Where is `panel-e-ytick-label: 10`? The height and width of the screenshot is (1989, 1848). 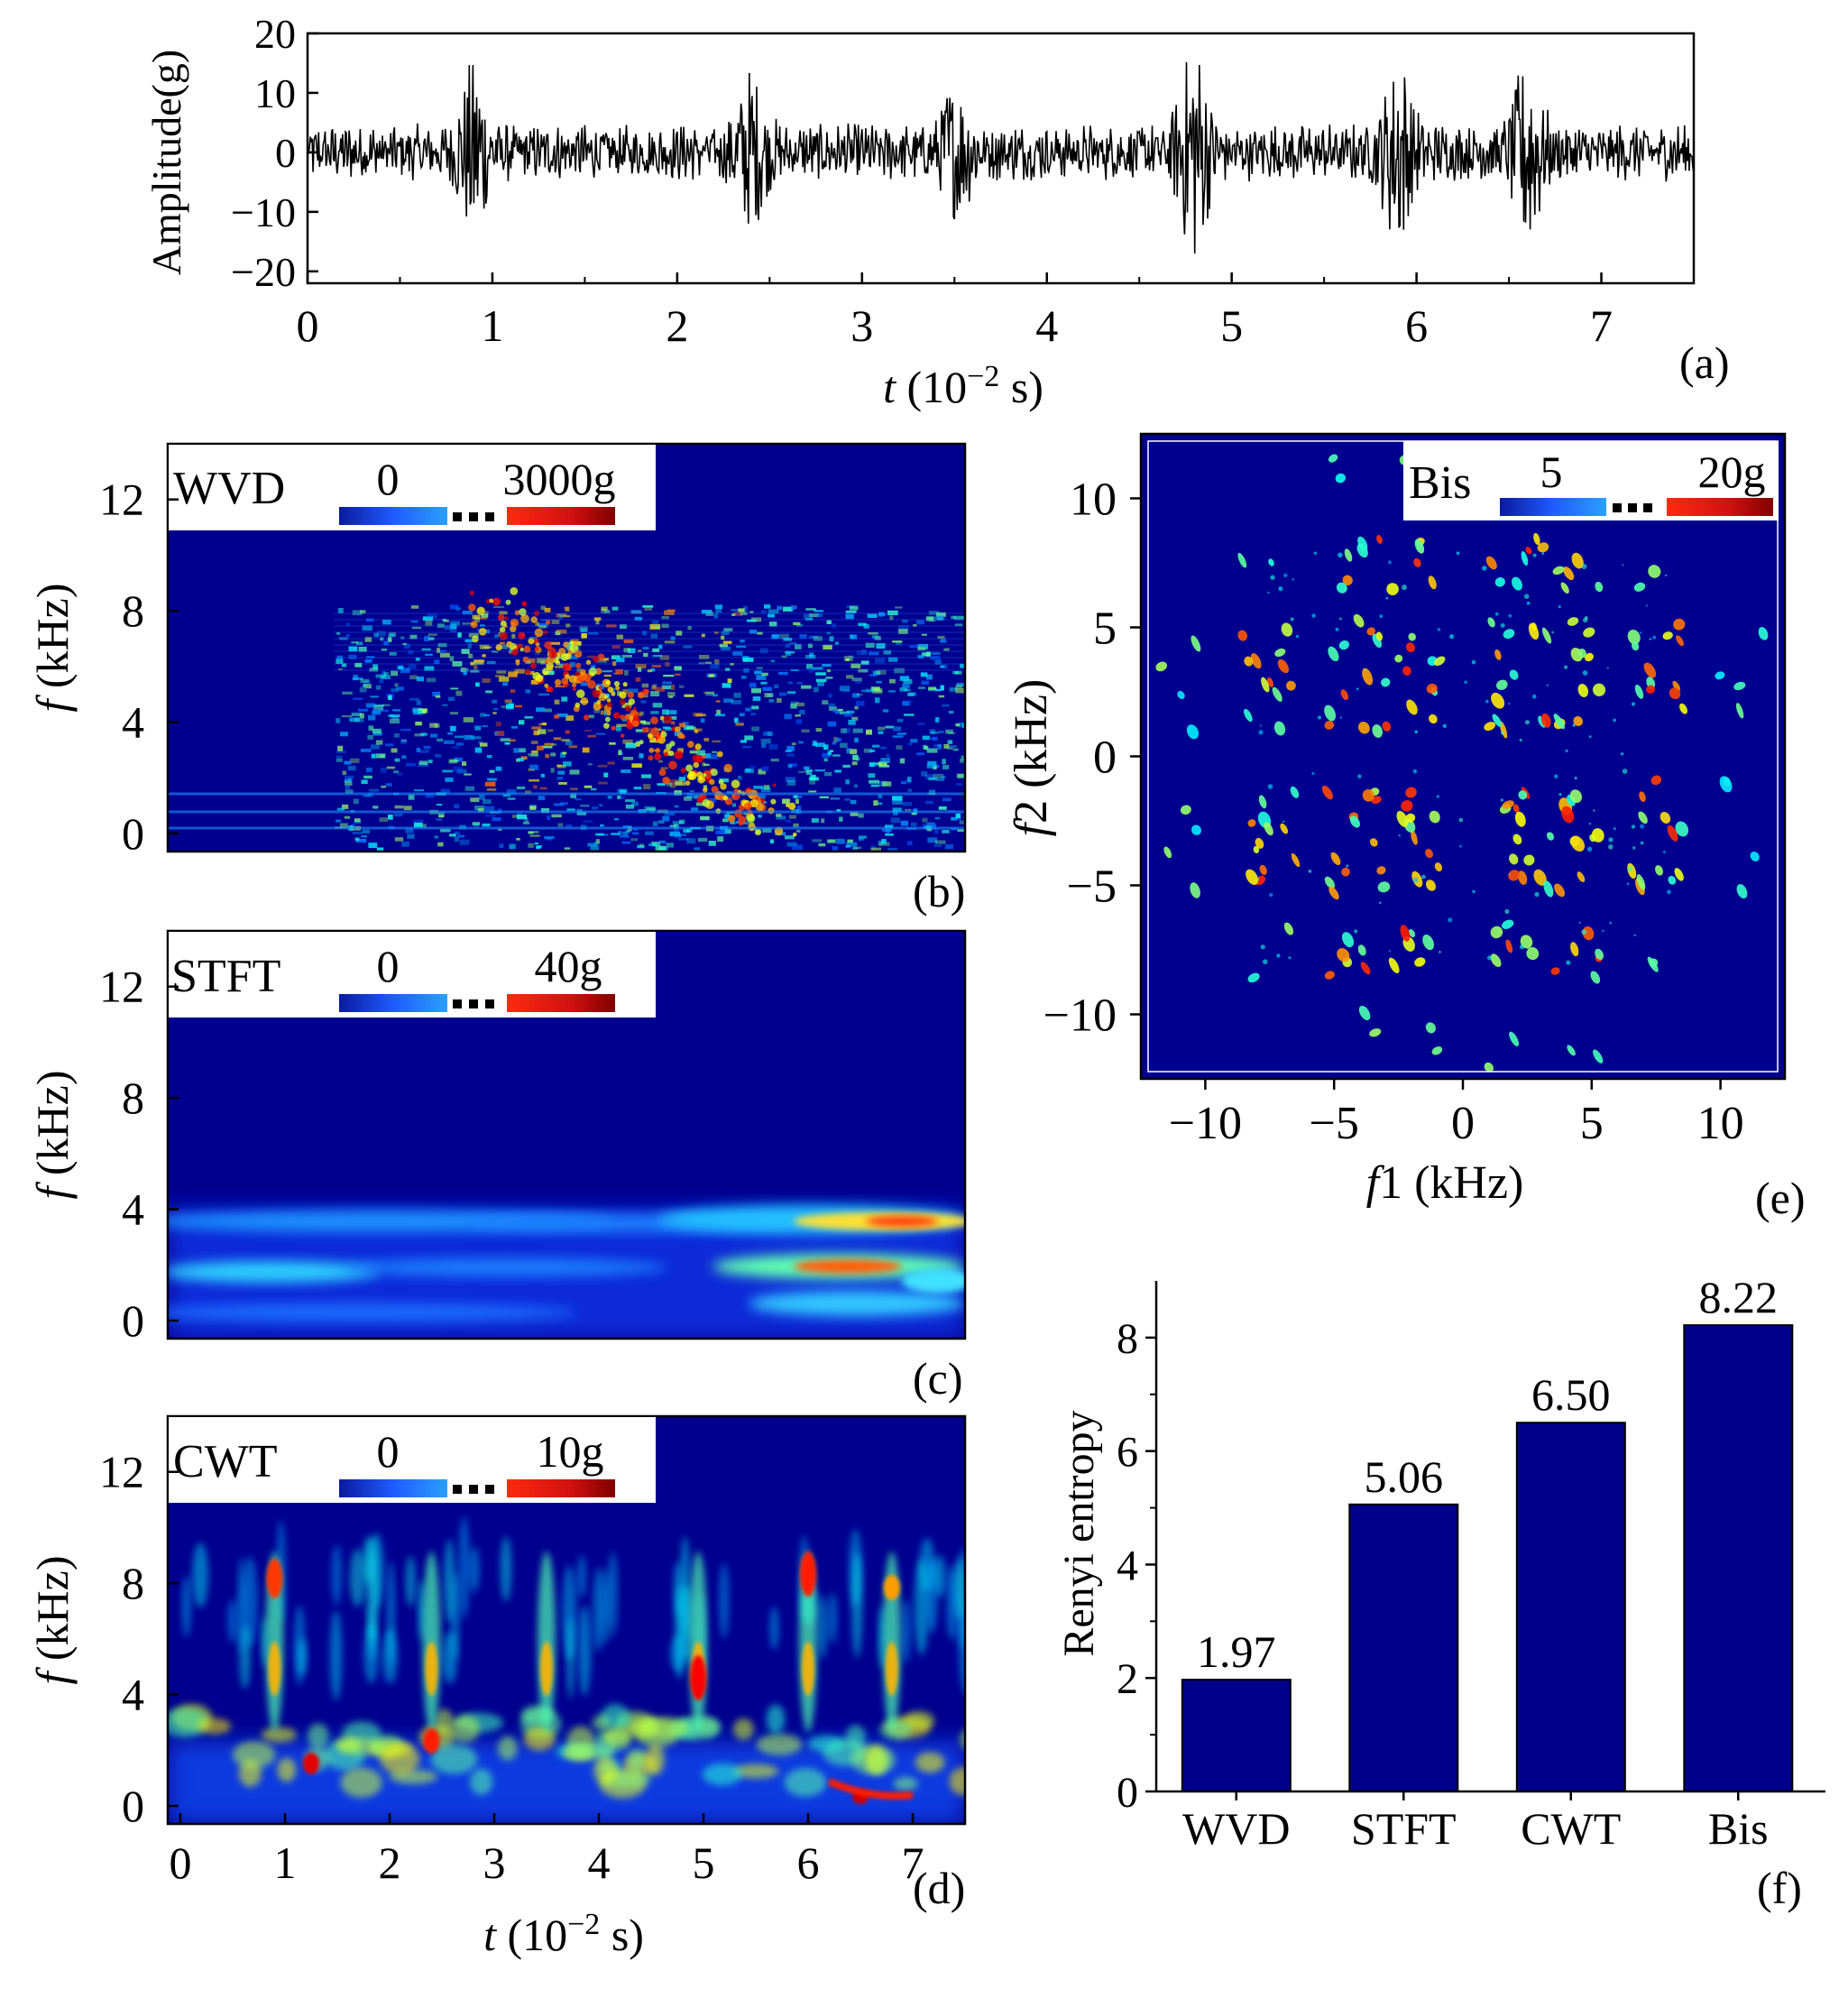 panel-e-ytick-label: 10 is located at coordinates (1094, 500).